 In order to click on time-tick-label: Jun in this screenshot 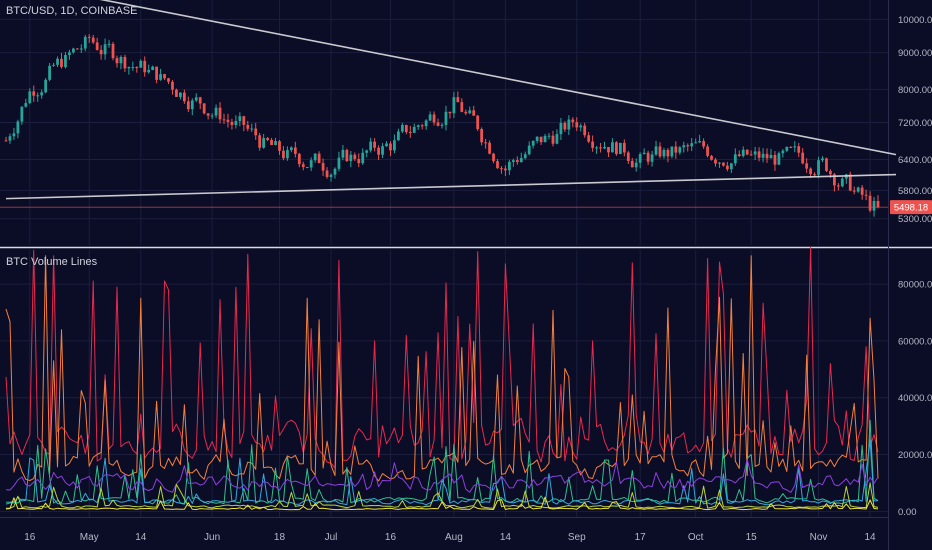, I will do `click(212, 537)`.